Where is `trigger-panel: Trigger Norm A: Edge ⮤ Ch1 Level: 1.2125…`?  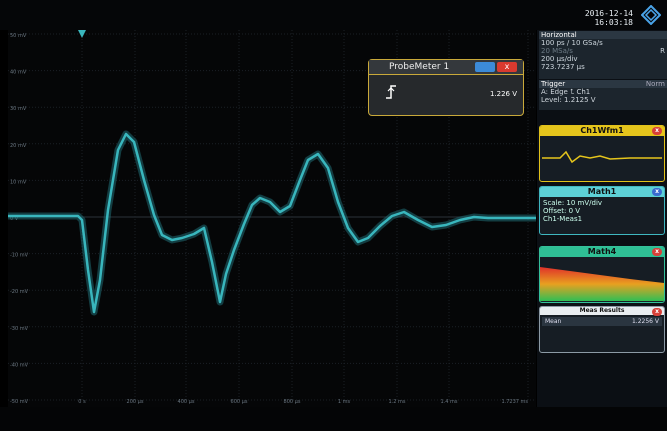
trigger-panel: Trigger Norm A: Edge ⮤ Ch1 Level: 1.2125… is located at coordinates (603, 95).